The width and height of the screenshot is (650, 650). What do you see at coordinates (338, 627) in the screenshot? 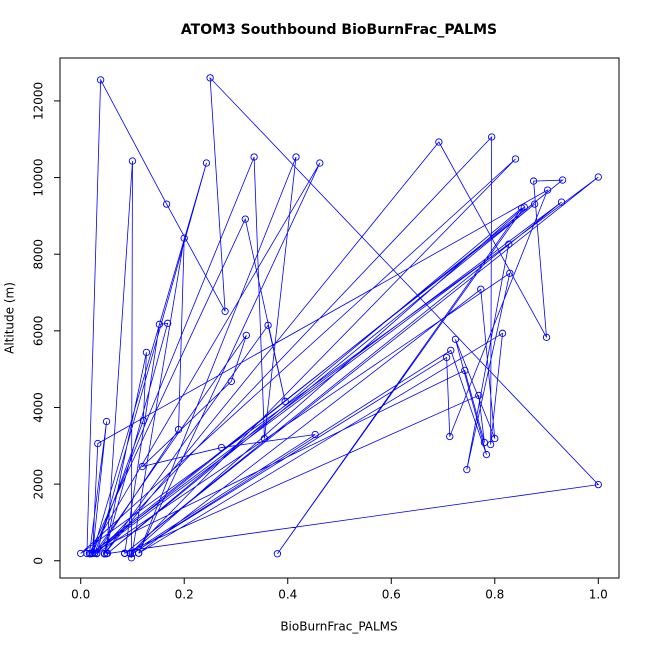
I see `x-axis-label: BioBurnFrac_PALMS` at bounding box center [338, 627].